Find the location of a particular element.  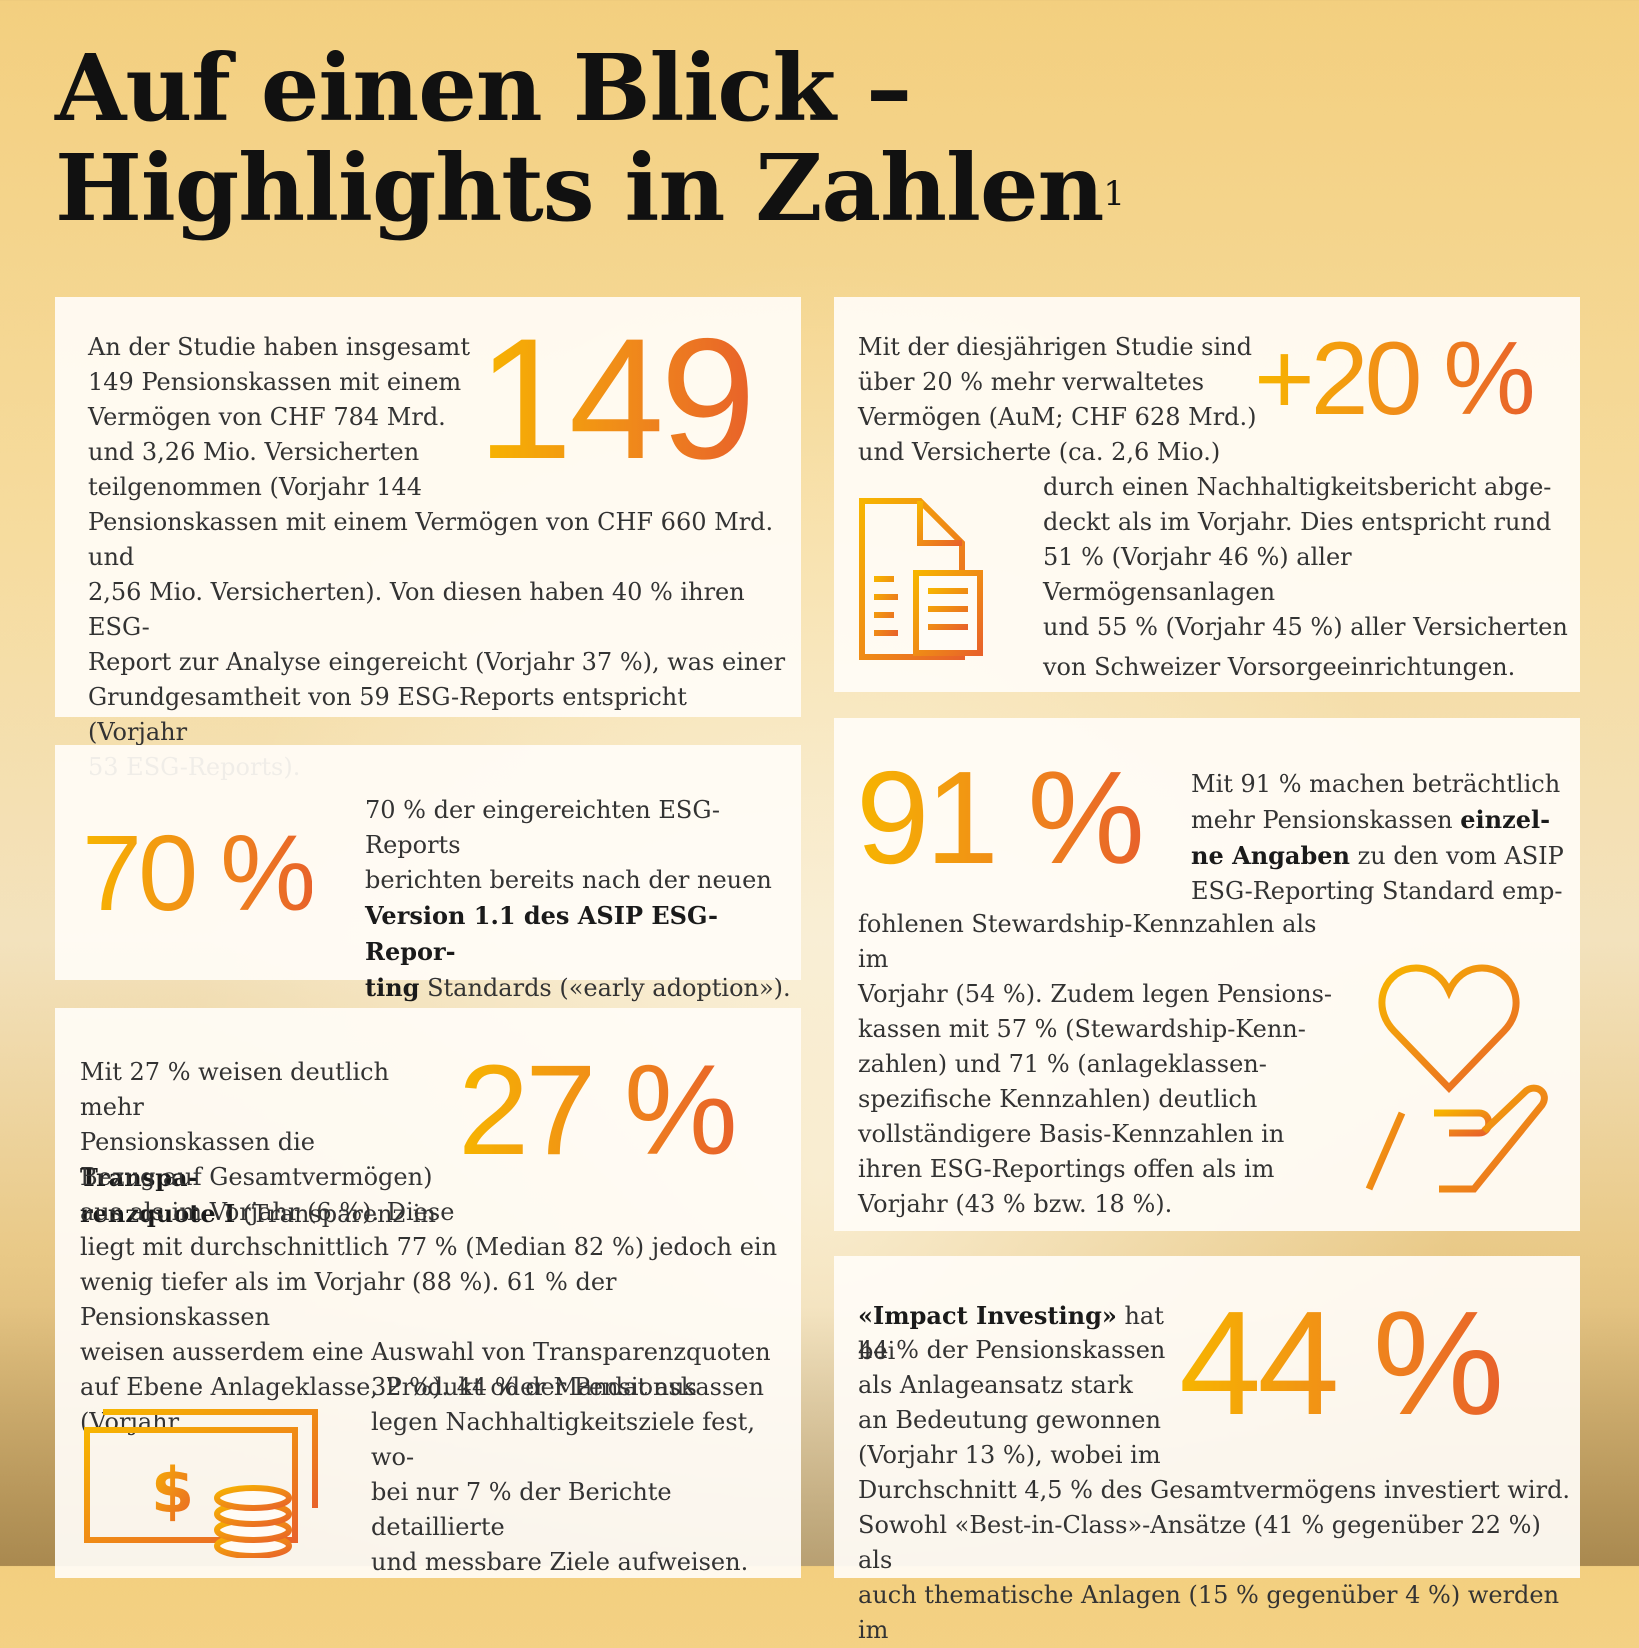

heart-hand-icon is located at coordinates (1456, 1078).